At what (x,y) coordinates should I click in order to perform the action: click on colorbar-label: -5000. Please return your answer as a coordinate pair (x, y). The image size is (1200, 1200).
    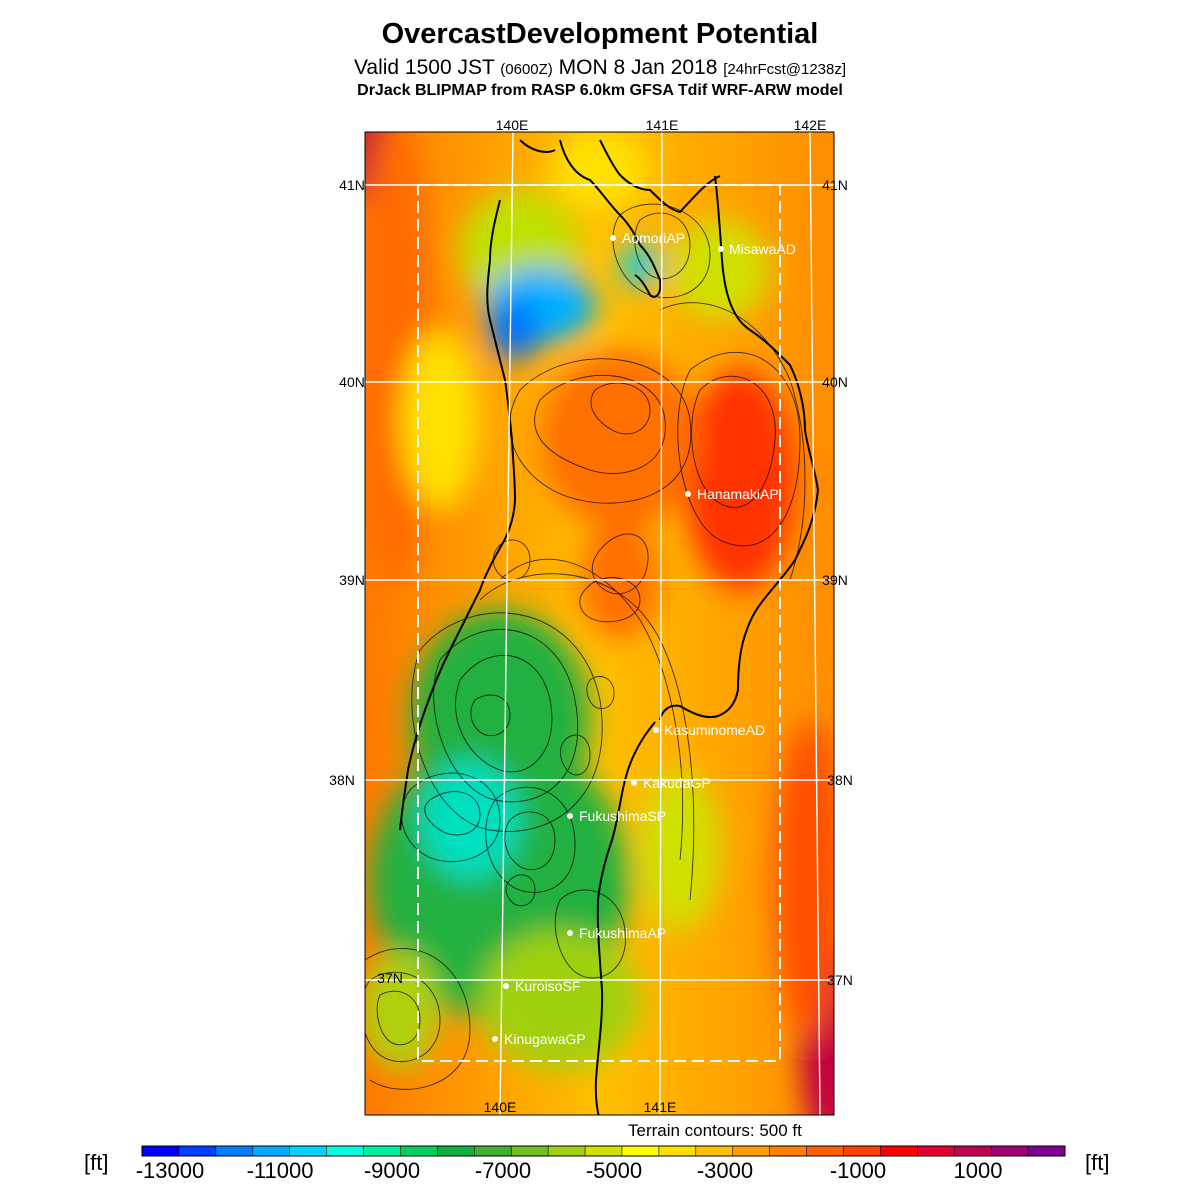
    Looking at the image, I should click on (614, 1170).